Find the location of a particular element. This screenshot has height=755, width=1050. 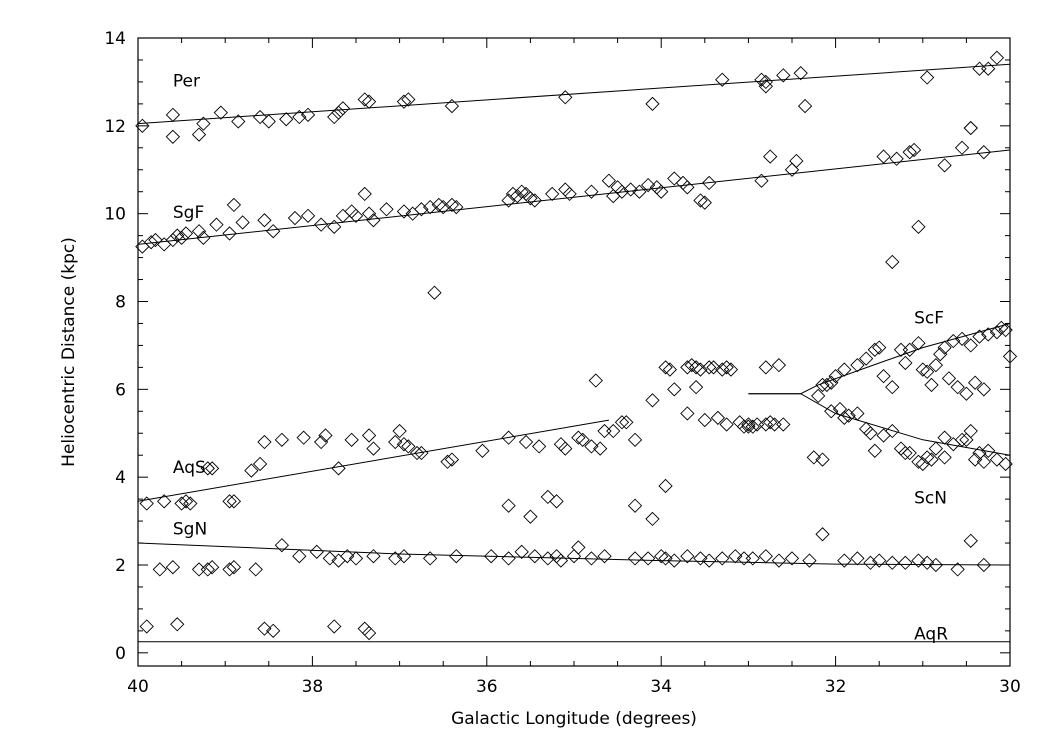

y-axis-title: Heliocentric Distance (kpc) is located at coordinates (69, 352).